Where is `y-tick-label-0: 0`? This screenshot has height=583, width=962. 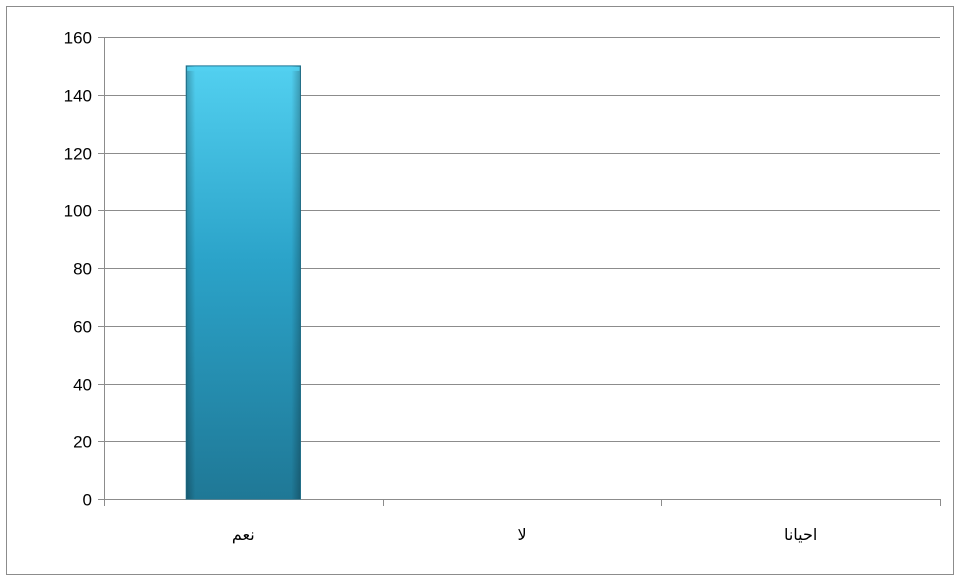 y-tick-label-0: 0 is located at coordinates (87, 500).